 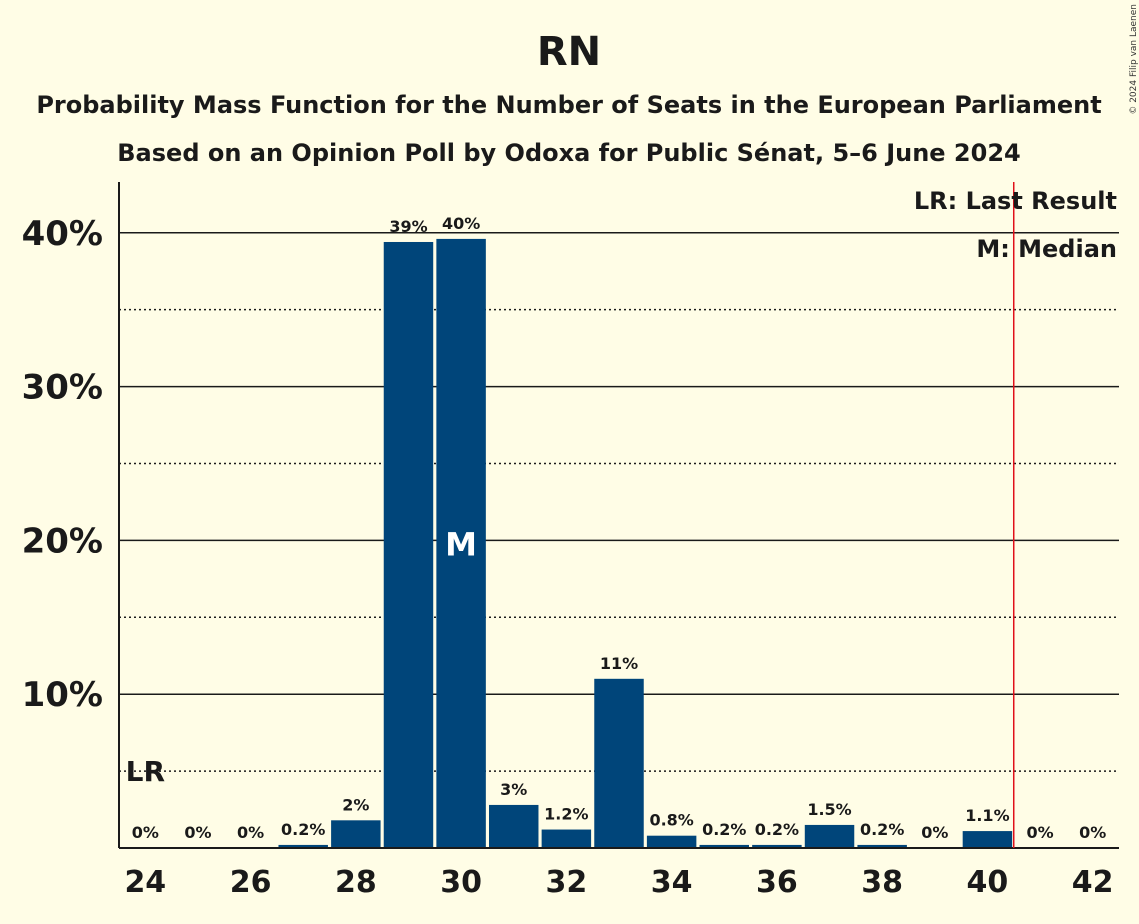 I want to click on median-marker: M, so click(x=461, y=544).